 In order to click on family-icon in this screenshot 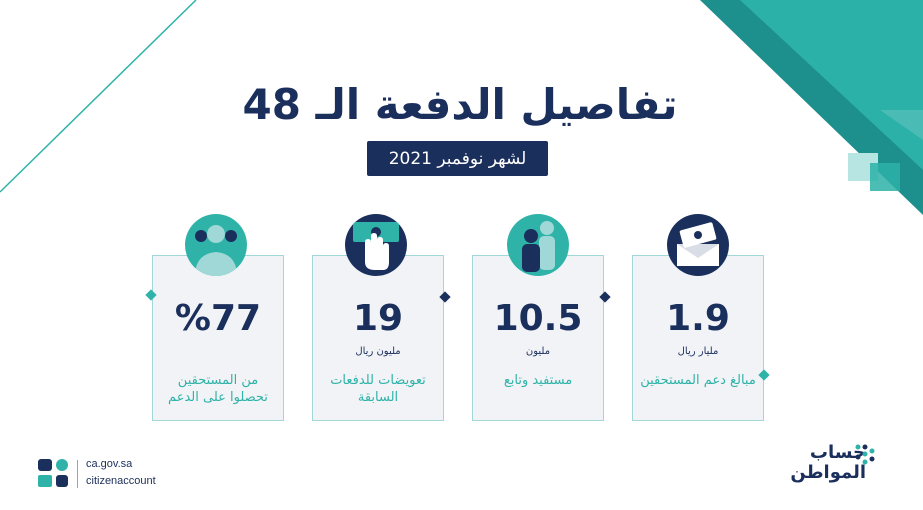, I will do `click(538, 245)`.